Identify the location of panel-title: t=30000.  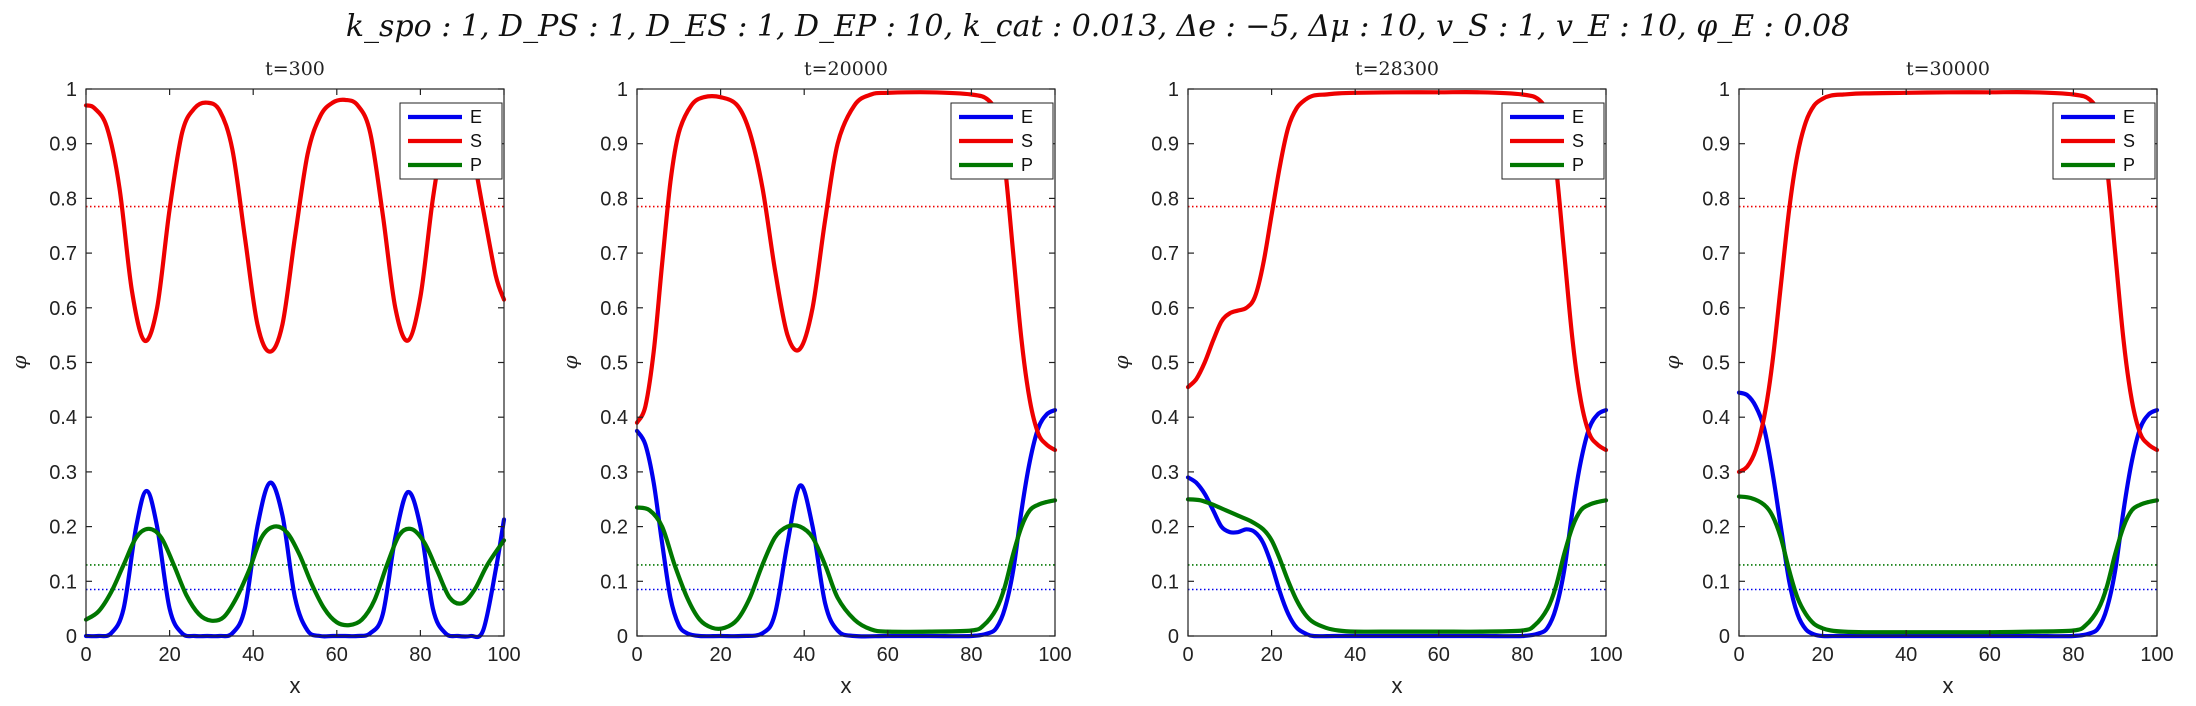
(1948, 69).